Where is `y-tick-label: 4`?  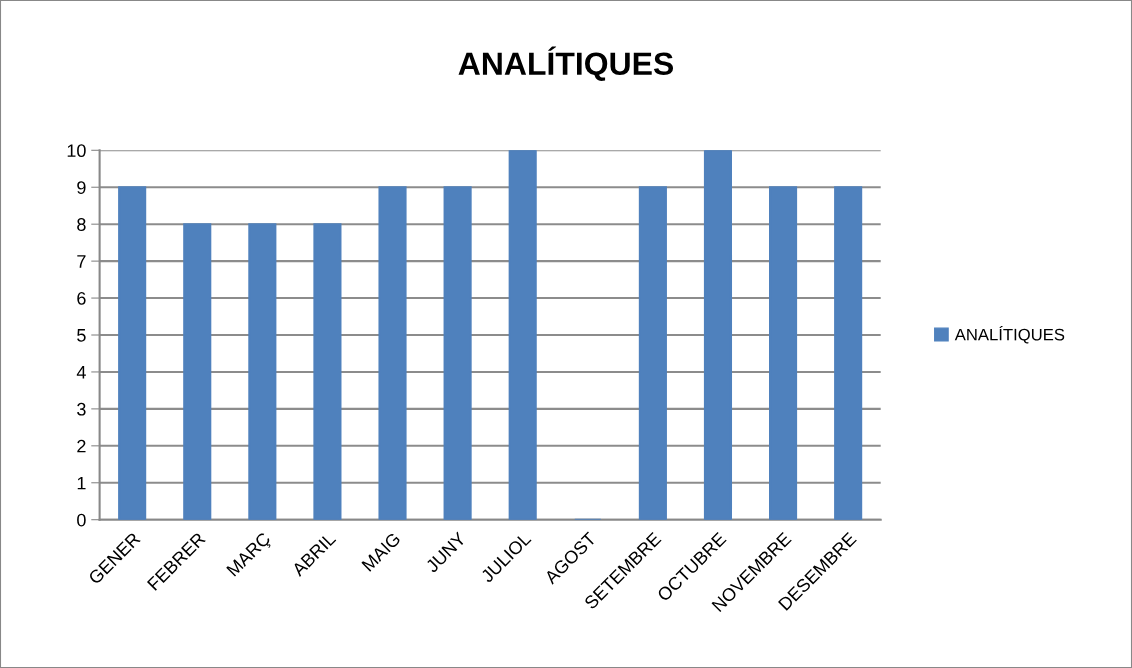 y-tick-label: 4 is located at coordinates (81, 372).